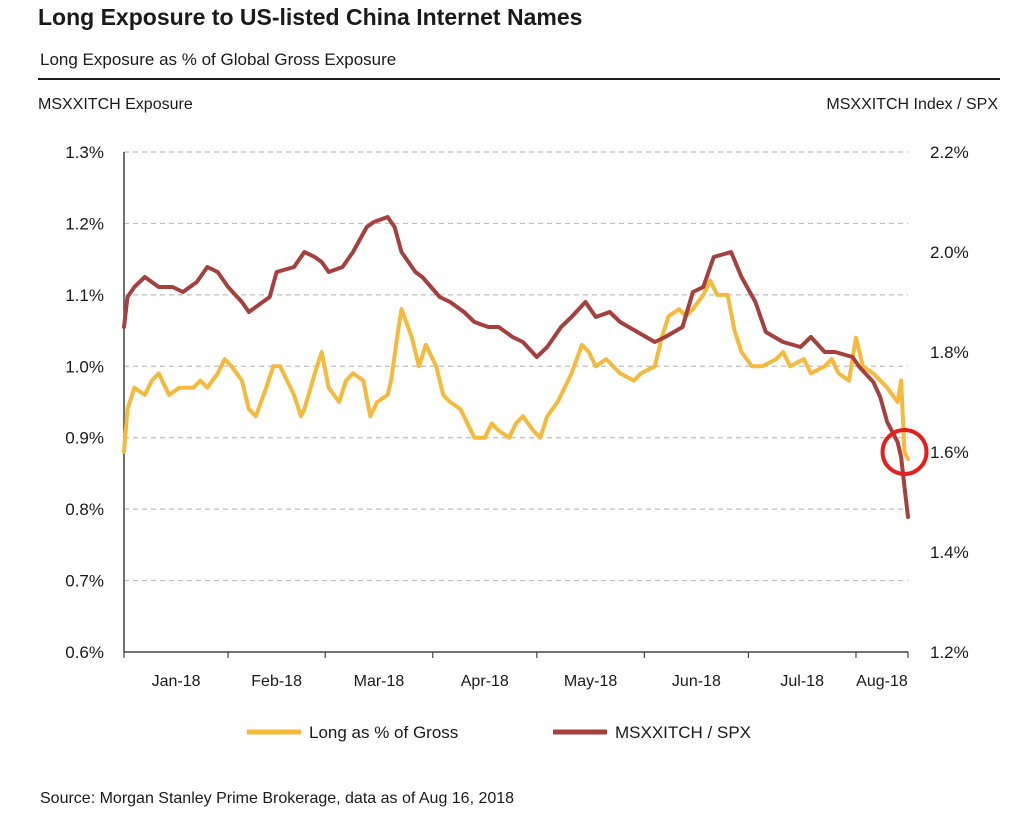  I want to click on x-tick-label: Aug-18, so click(882, 681).